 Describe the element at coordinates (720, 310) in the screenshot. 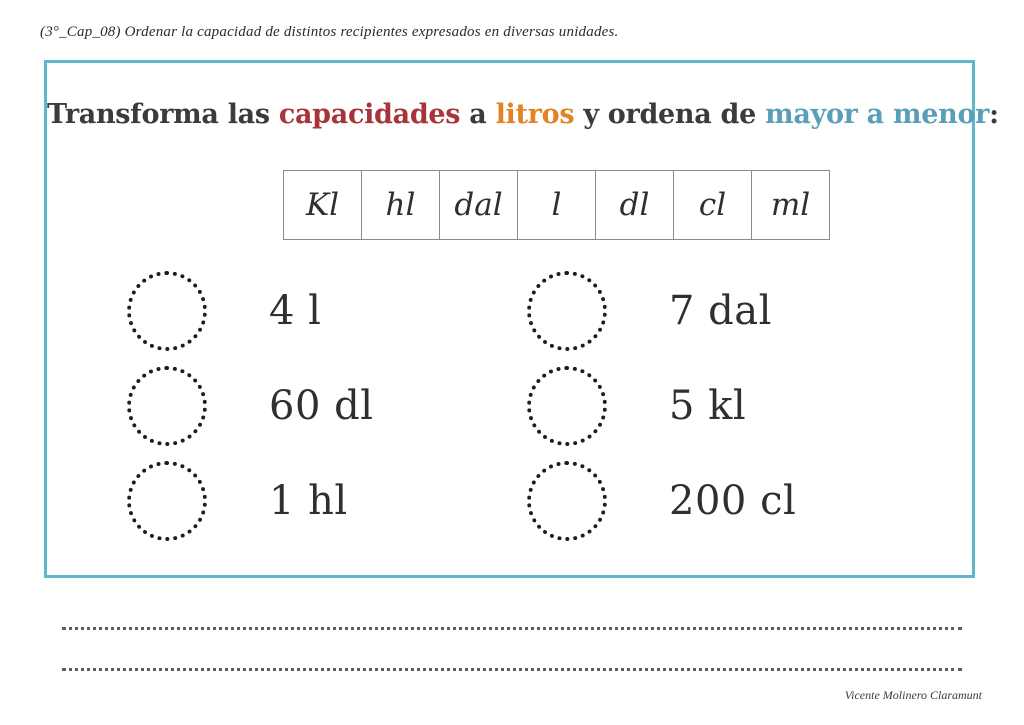

I see `answer-item-label: 7 dal` at that location.